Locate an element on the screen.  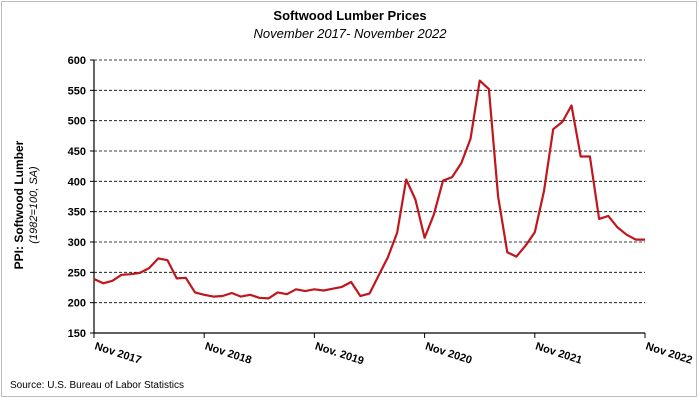
y-axis-sublabel: (1982=100, SA) is located at coordinates (34, 205).